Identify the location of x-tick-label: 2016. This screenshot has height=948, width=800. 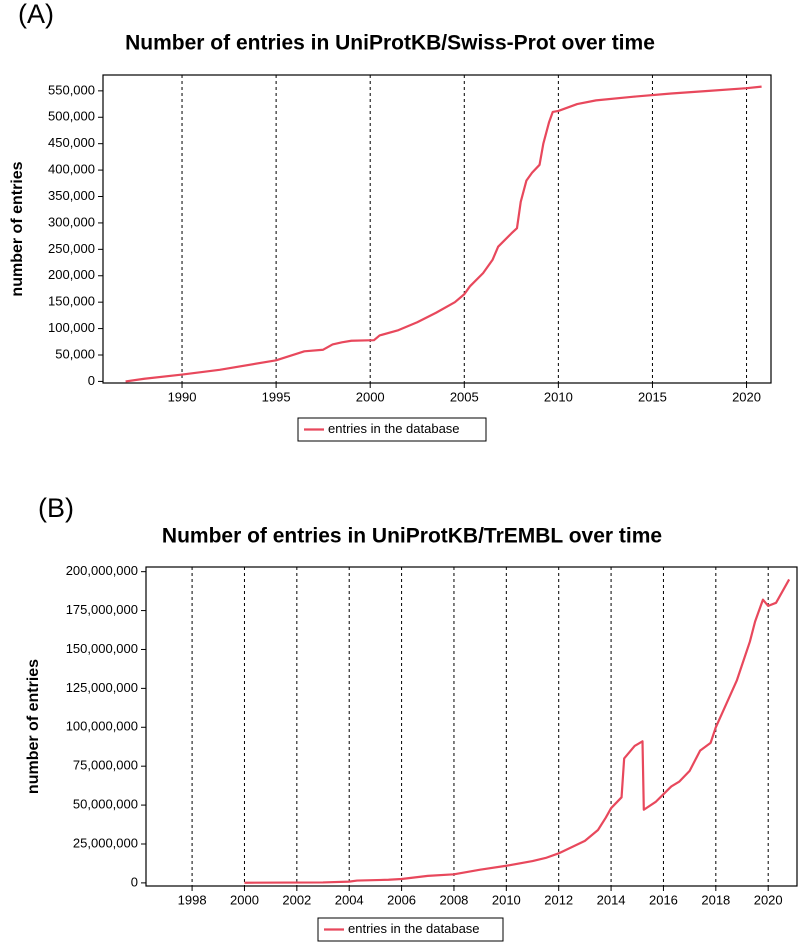
(663, 899).